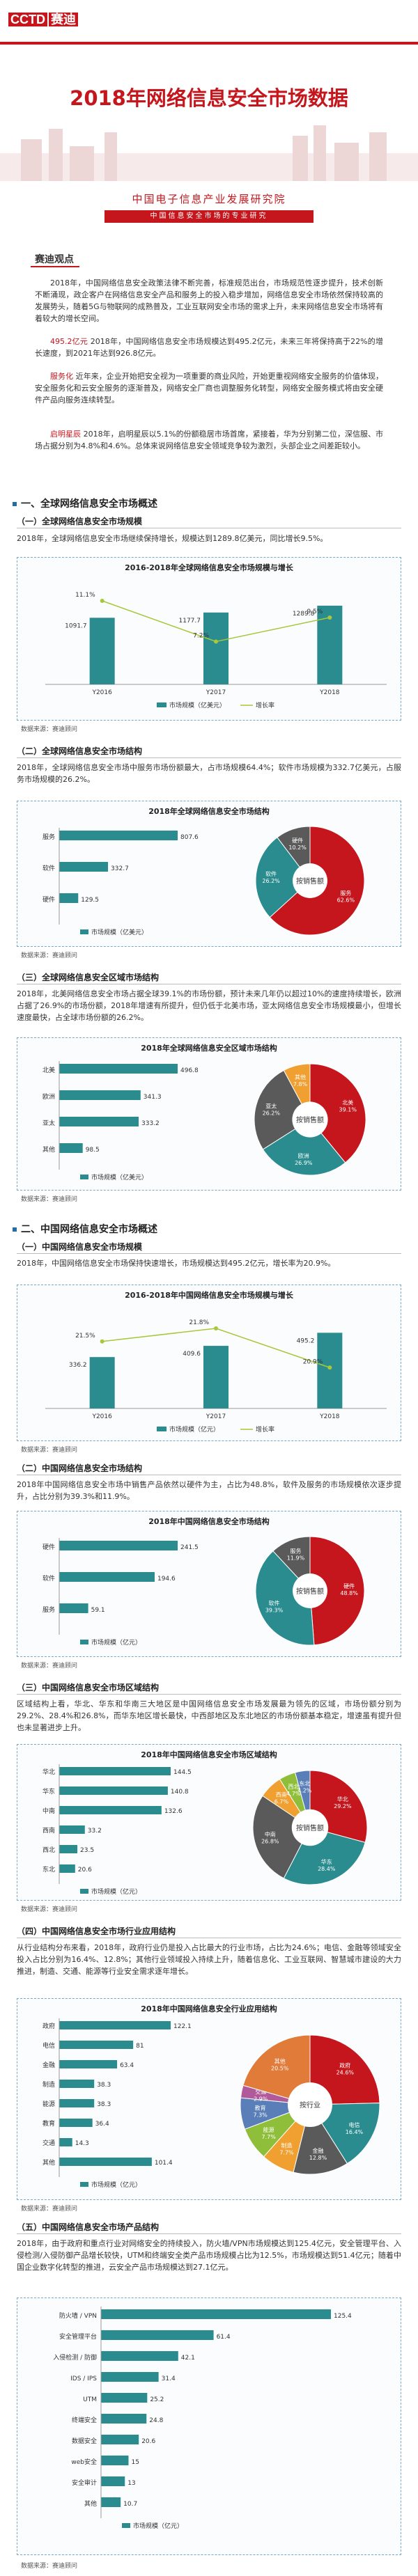 This screenshot has width=418, height=2576. I want to click on data-label: 23.5, so click(87, 1850).